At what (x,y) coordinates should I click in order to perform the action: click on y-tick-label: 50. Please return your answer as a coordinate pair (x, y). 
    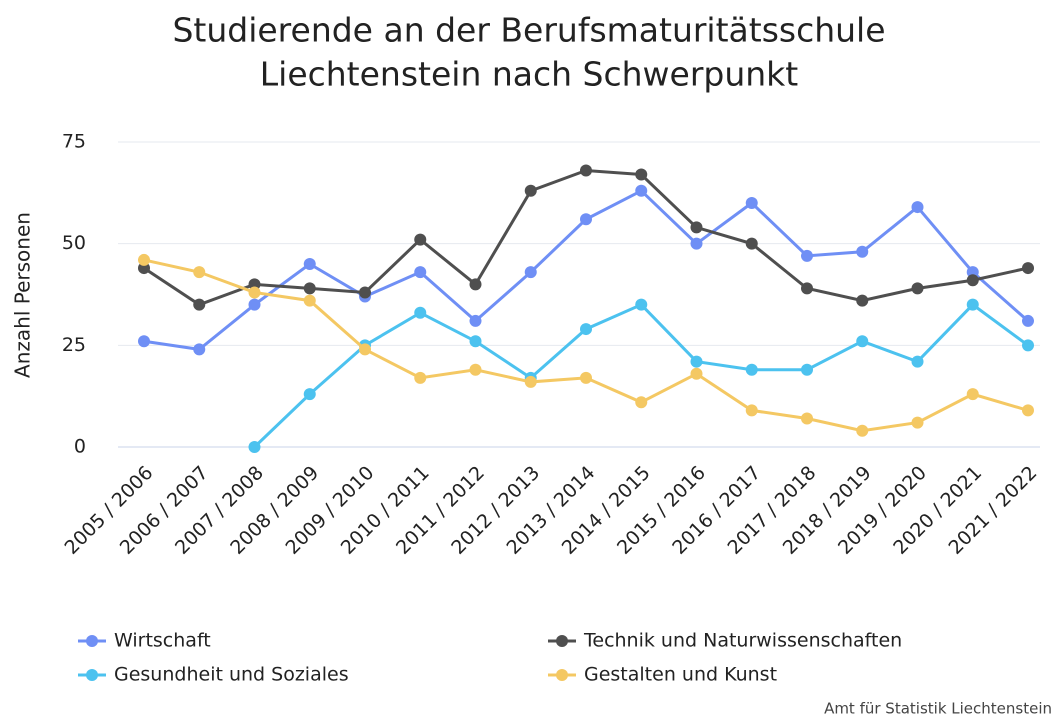
    Looking at the image, I should click on (74, 243).